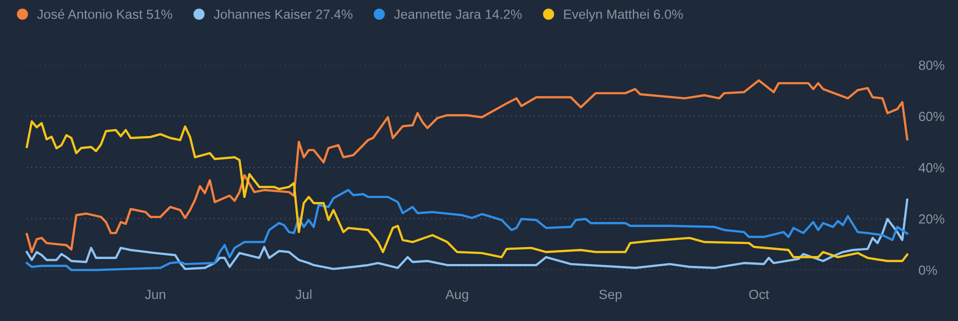 Image resolution: width=958 pixels, height=321 pixels. Describe the element at coordinates (759, 295) in the screenshot. I see `x-tick-label: Oct` at that location.